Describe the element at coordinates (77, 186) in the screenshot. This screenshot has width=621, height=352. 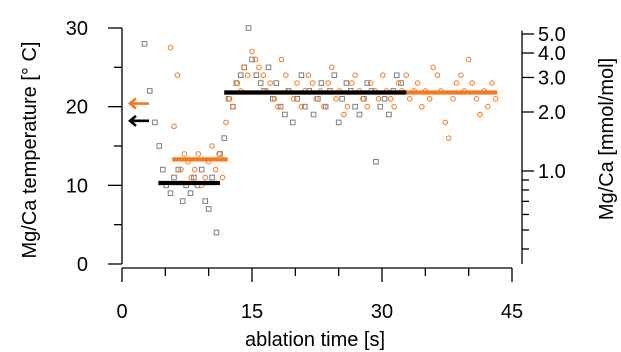
I see `y-left-tick-label: 10` at that location.